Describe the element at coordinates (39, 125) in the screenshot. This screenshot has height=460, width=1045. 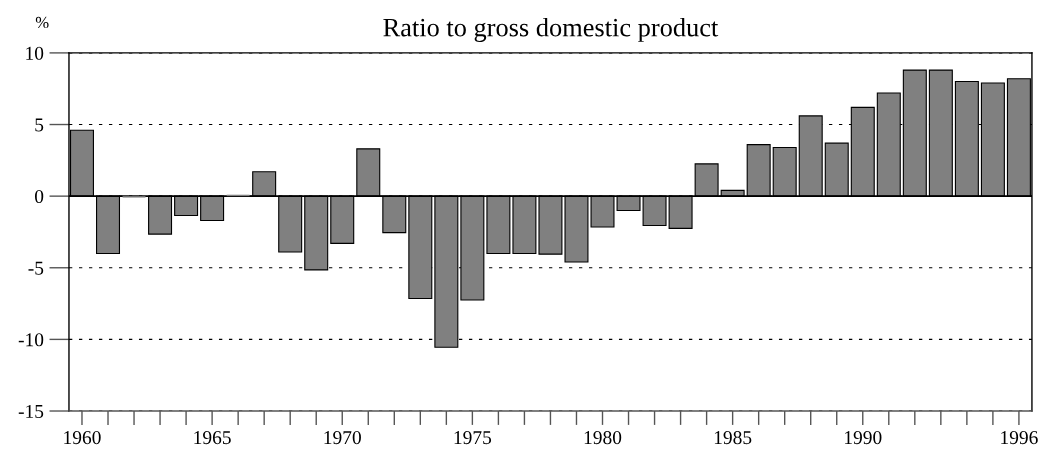
I see `y-tick-label: 5` at that location.